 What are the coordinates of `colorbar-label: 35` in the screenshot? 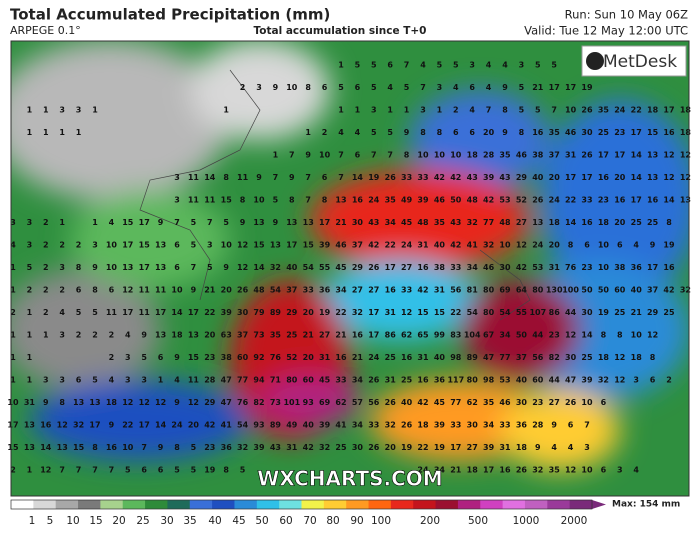 It's located at (189, 521).